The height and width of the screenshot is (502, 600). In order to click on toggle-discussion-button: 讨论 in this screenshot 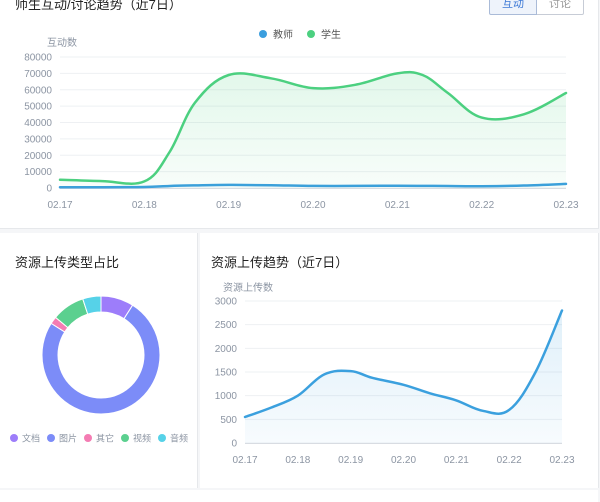, I will do `click(560, 7)`.